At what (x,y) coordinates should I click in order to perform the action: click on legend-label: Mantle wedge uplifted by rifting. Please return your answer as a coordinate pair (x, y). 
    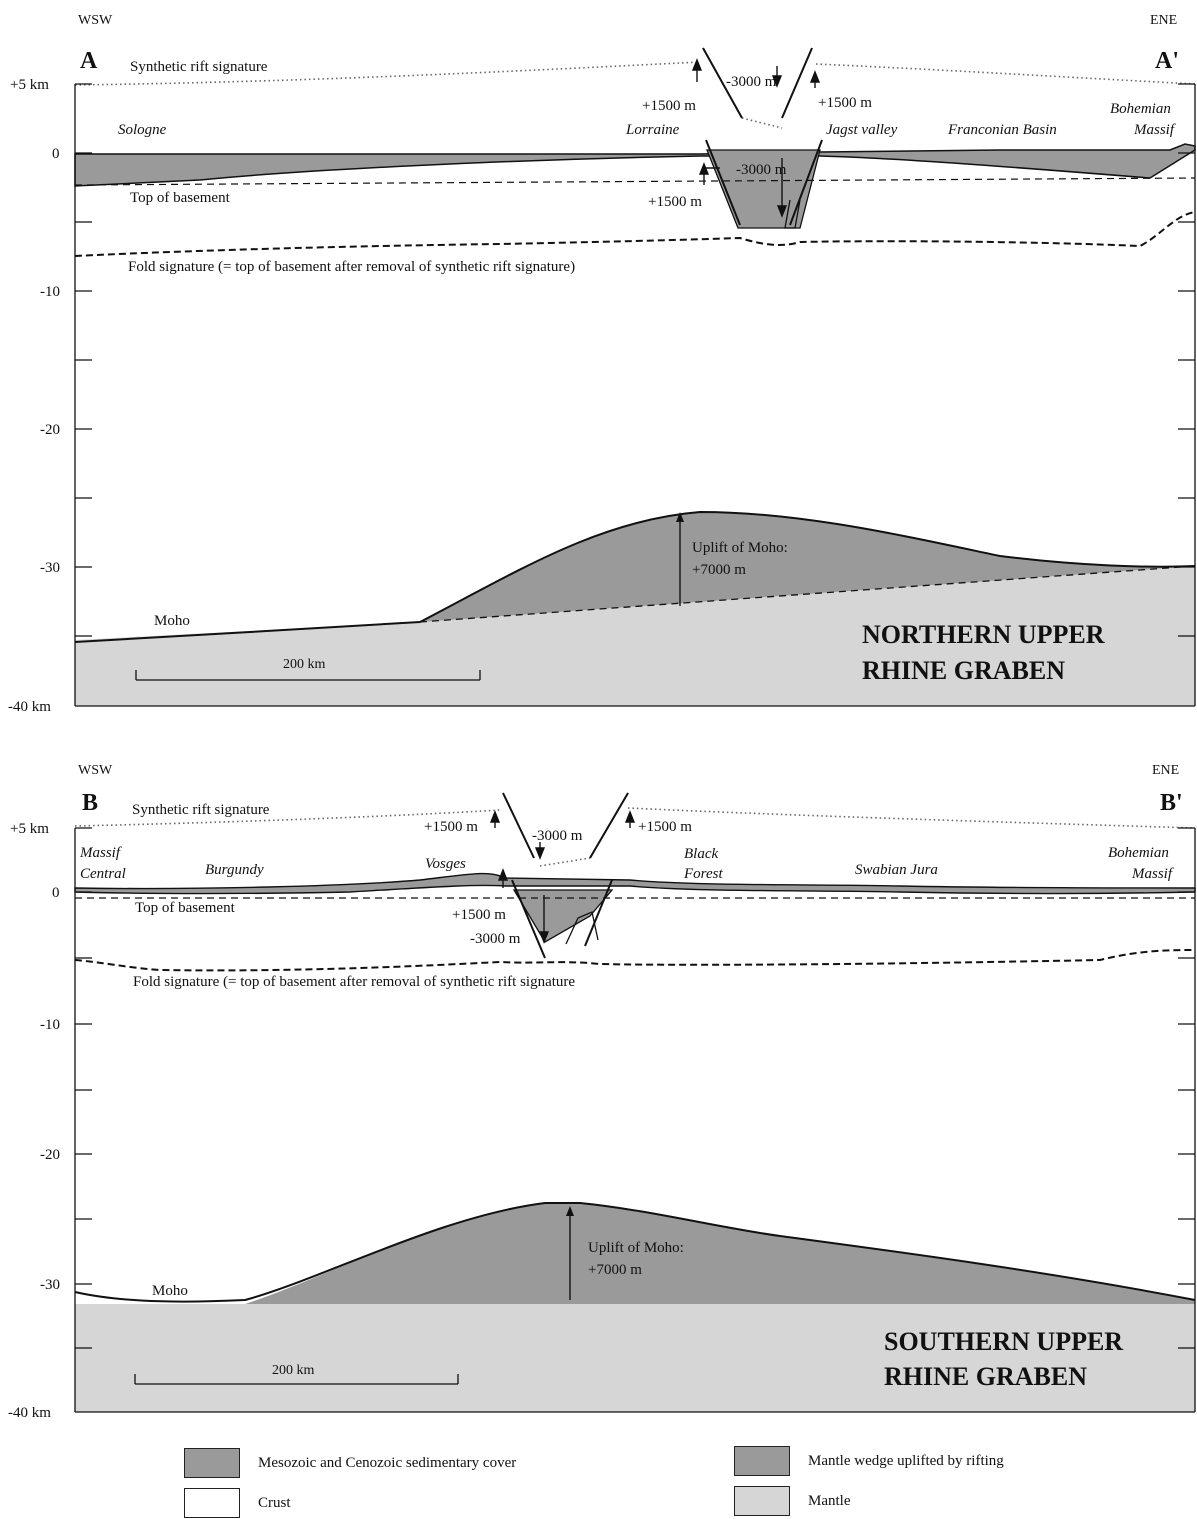
    Looking at the image, I should click on (906, 1461).